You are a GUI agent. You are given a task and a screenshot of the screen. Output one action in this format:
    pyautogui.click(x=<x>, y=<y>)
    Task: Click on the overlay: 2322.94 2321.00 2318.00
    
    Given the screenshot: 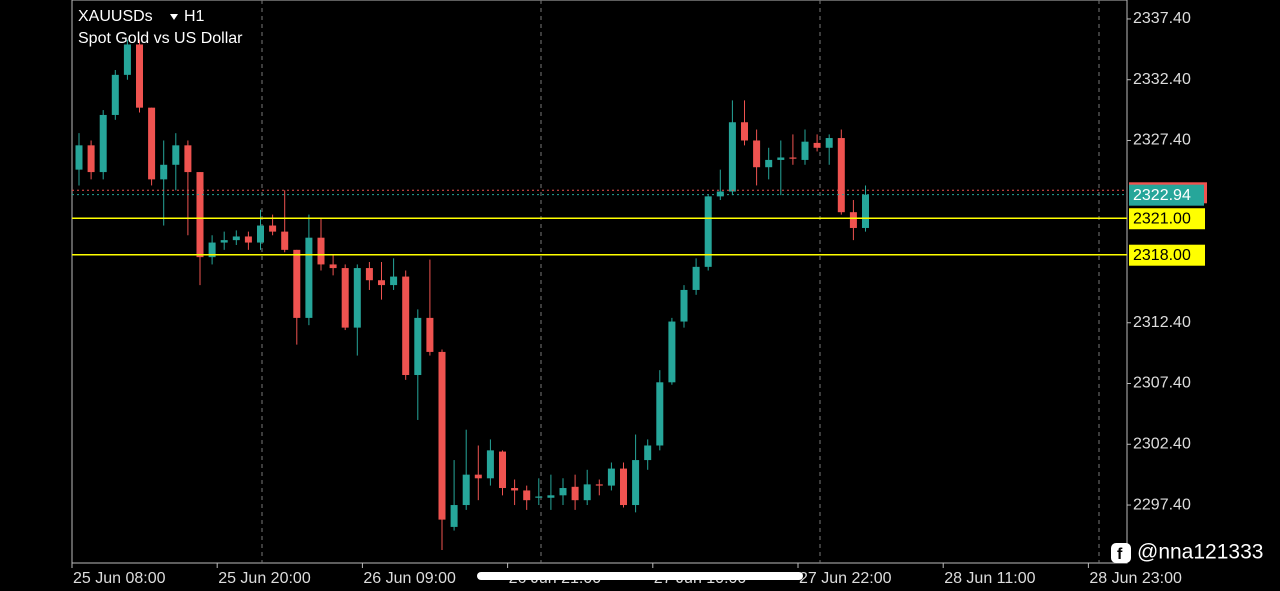 What is the action you would take?
    pyautogui.click(x=639, y=224)
    